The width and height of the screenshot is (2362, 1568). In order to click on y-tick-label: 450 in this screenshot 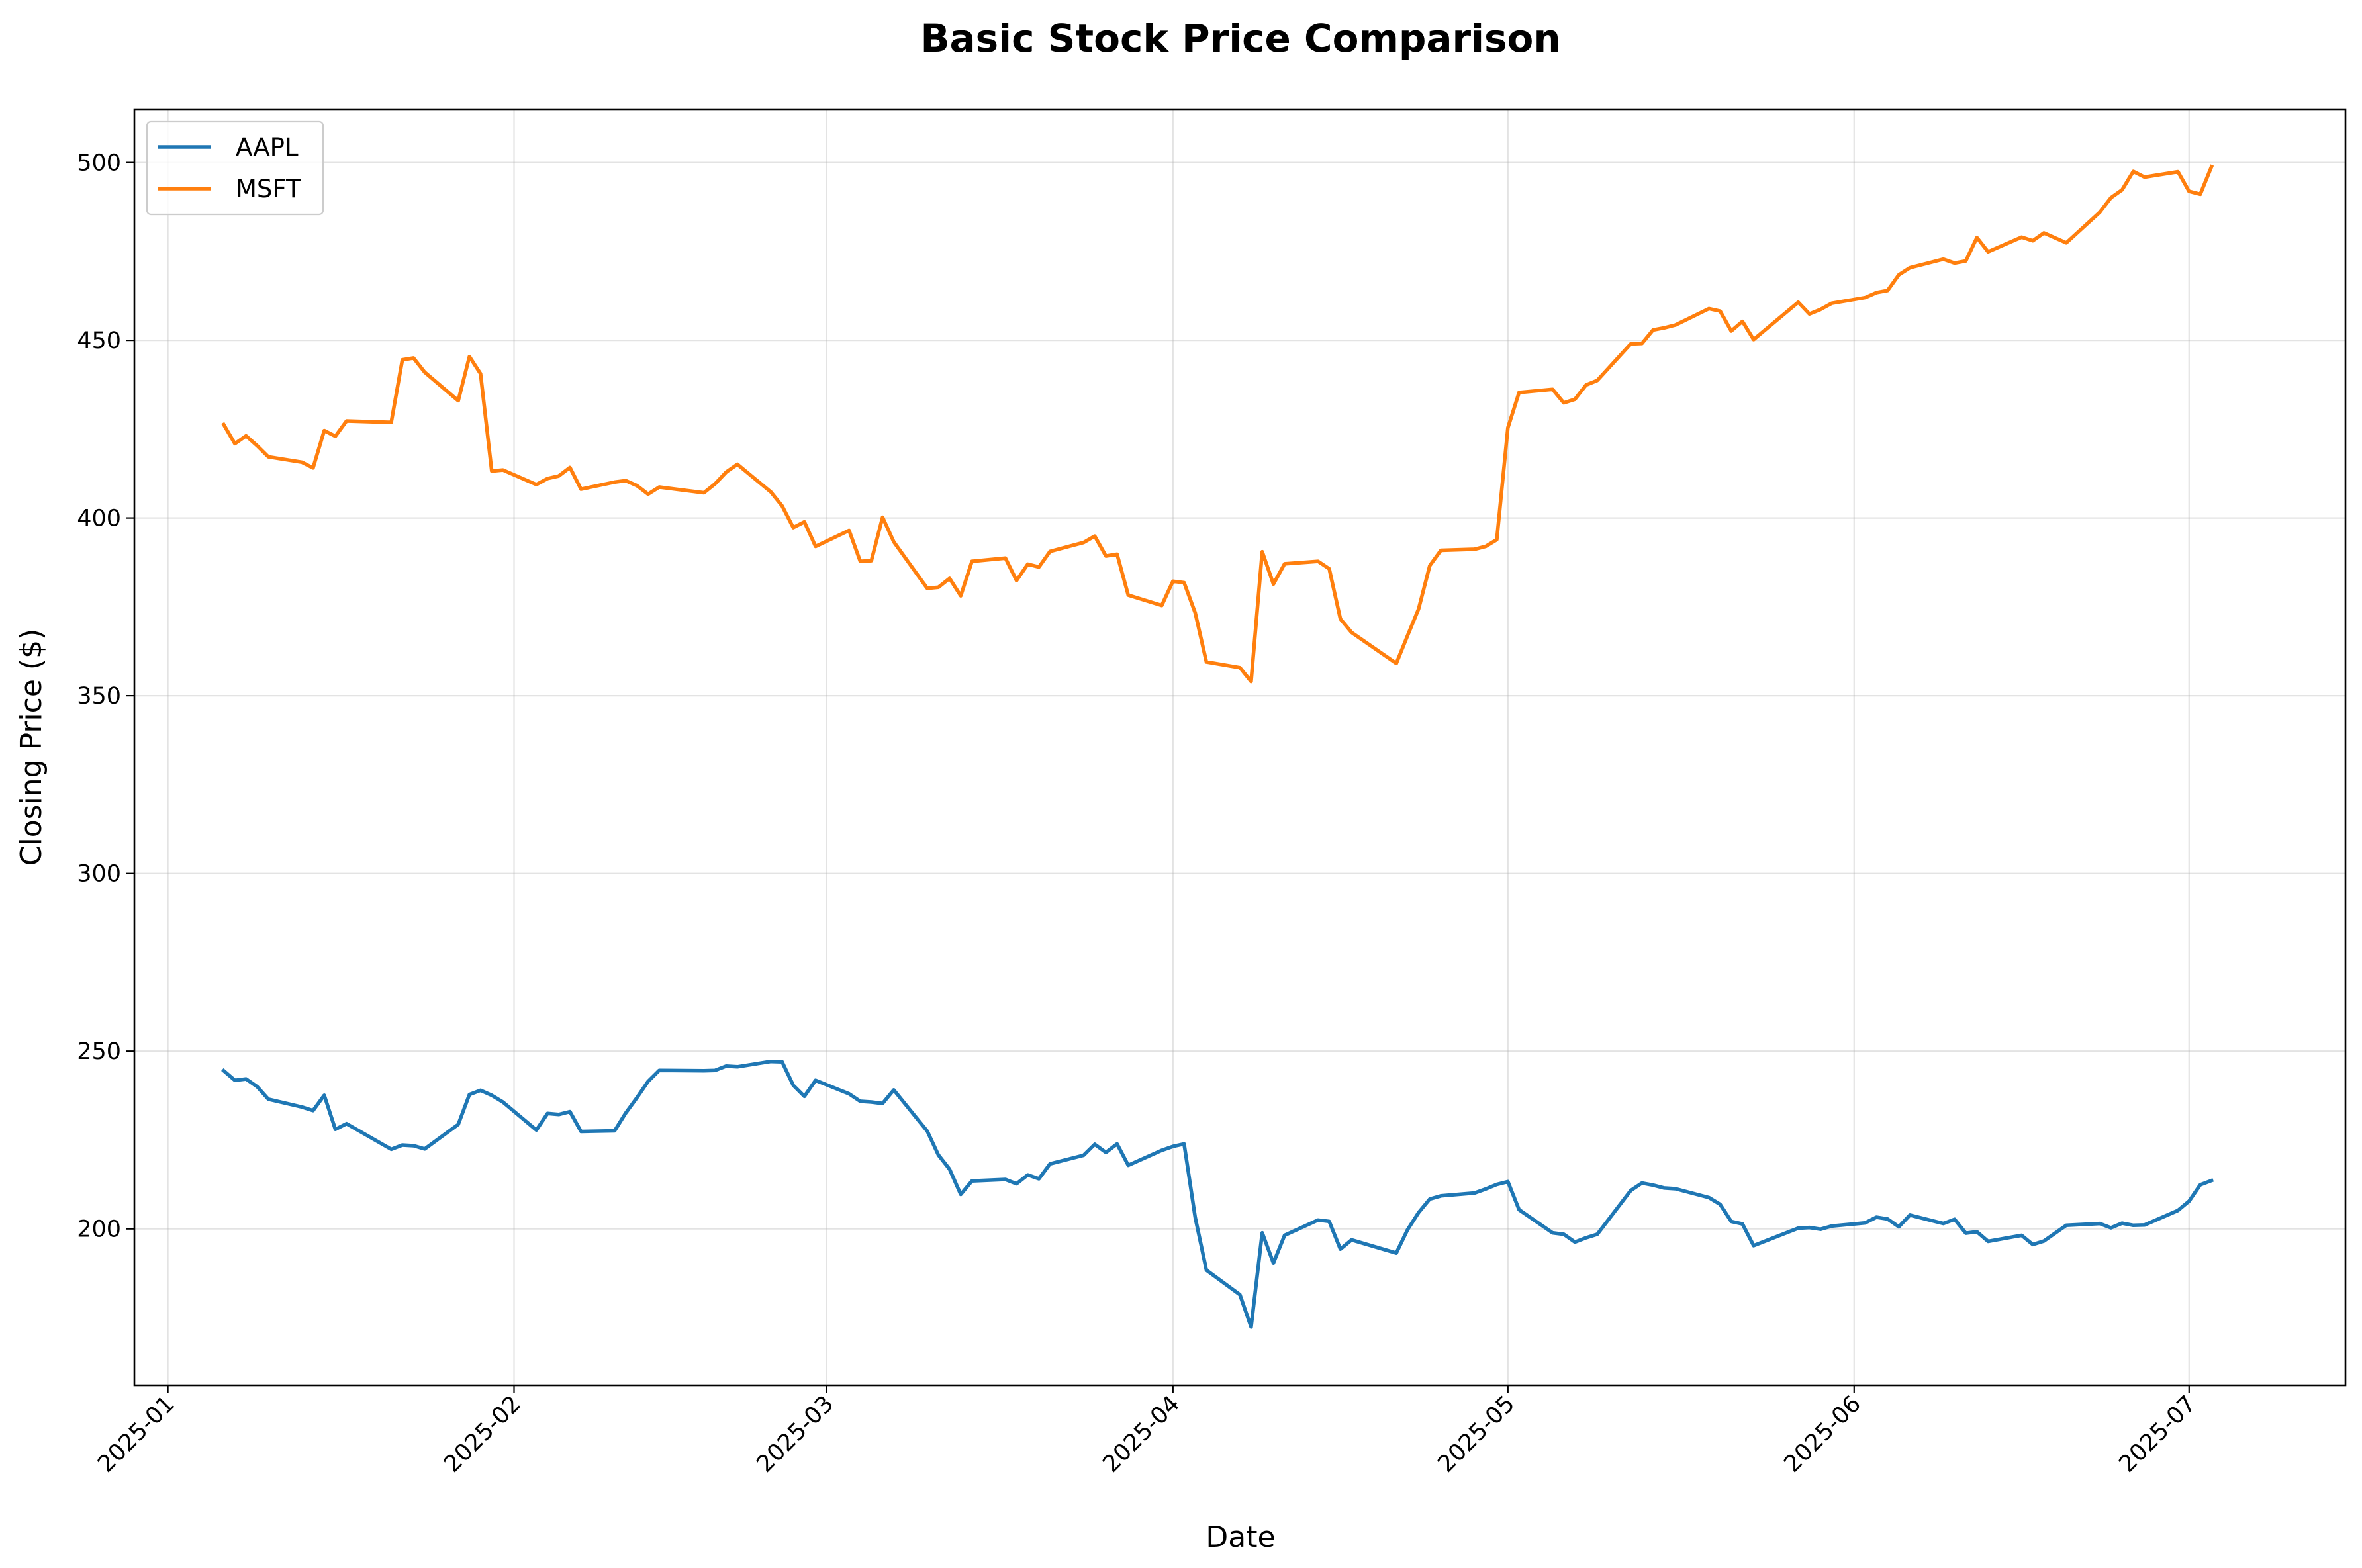, I will do `click(99, 341)`.